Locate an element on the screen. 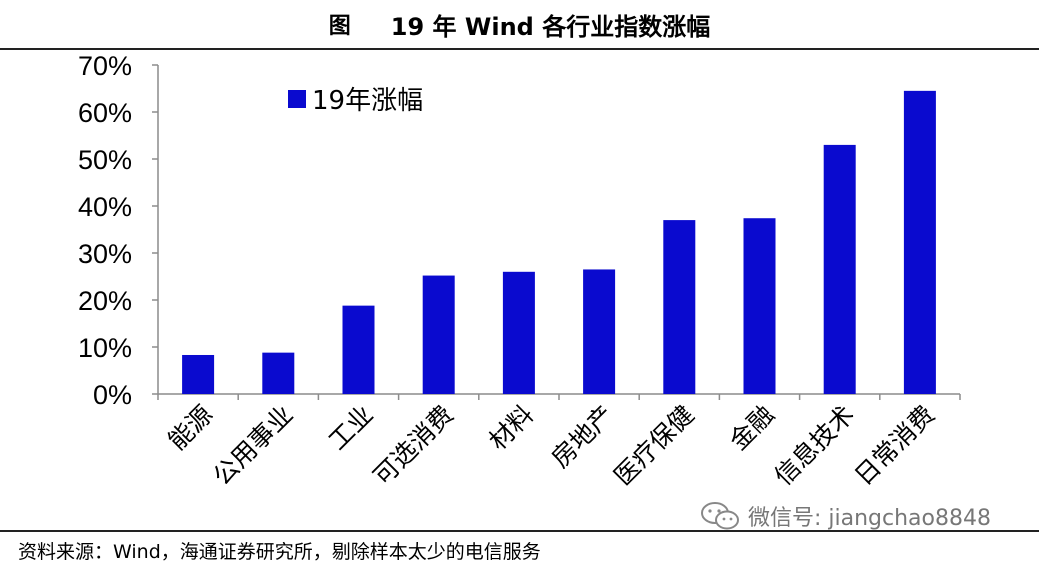 This screenshot has width=1039, height=565. y-tick-label: 40% is located at coordinates (105, 207).